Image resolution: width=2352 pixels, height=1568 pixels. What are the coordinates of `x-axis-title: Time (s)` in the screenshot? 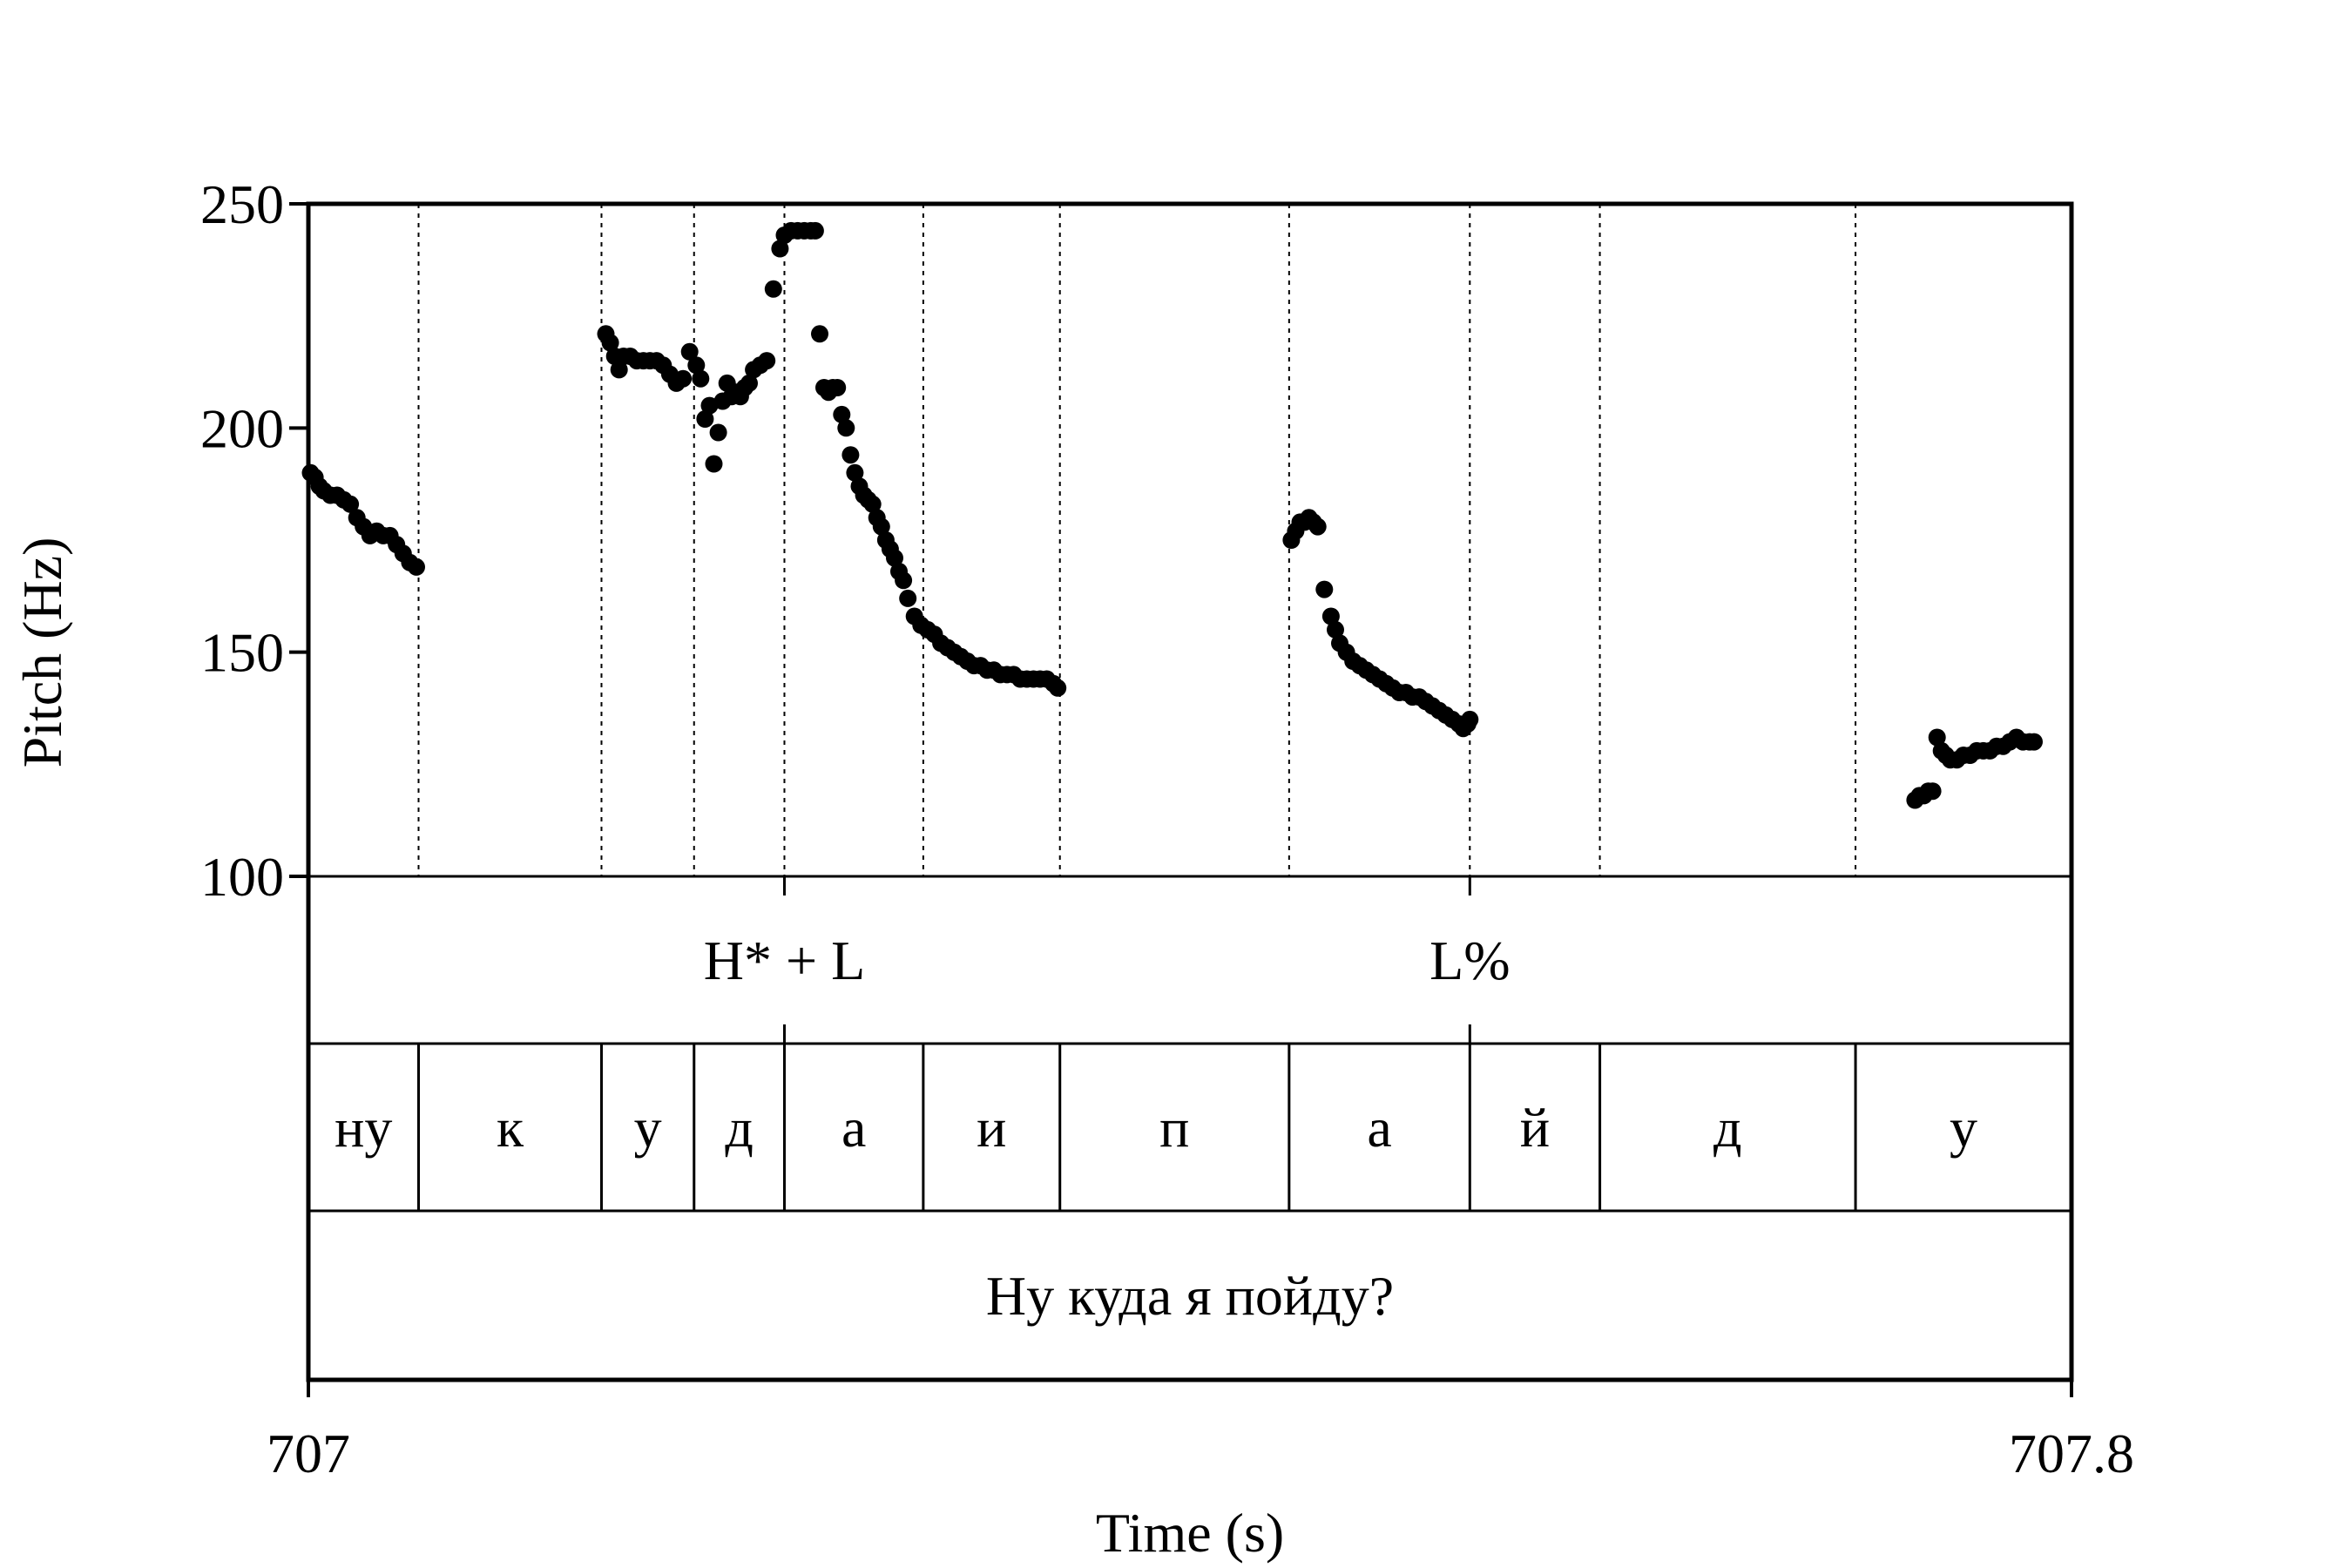 It's located at (1190, 1533).